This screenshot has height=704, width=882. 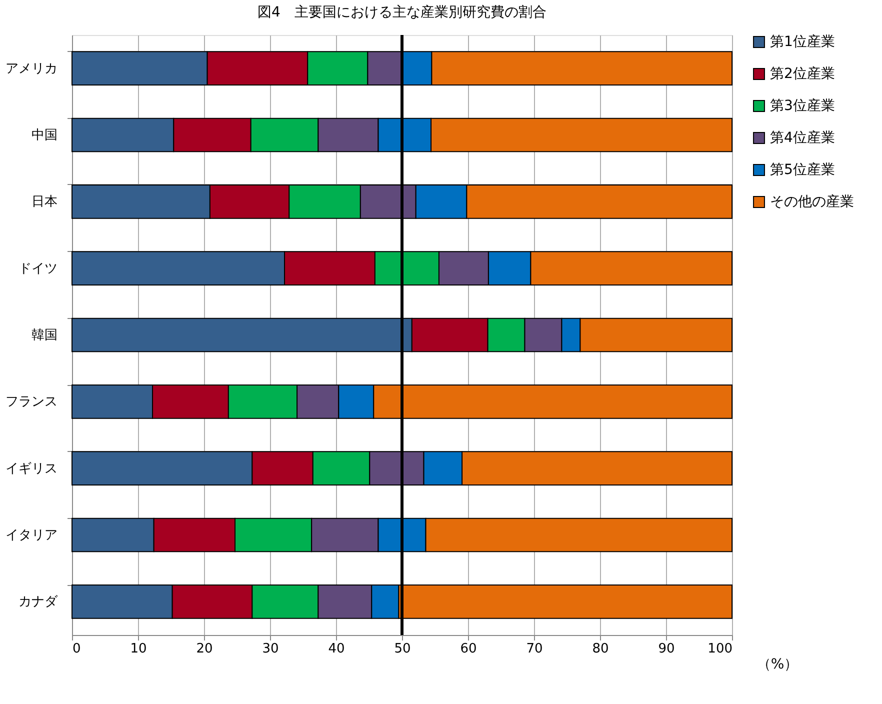 I want to click on x-tick-label: 70, so click(x=534, y=649).